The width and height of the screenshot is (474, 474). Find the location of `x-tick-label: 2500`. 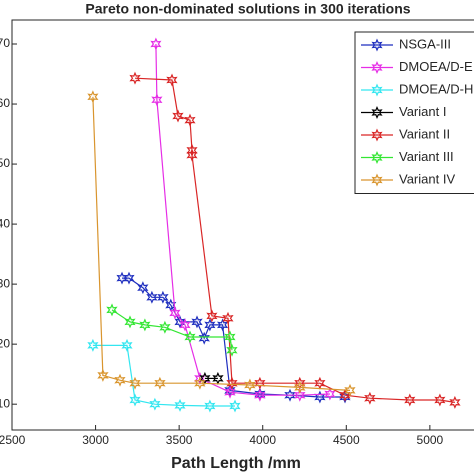

x-tick-label: 2500 is located at coordinates (13, 440).